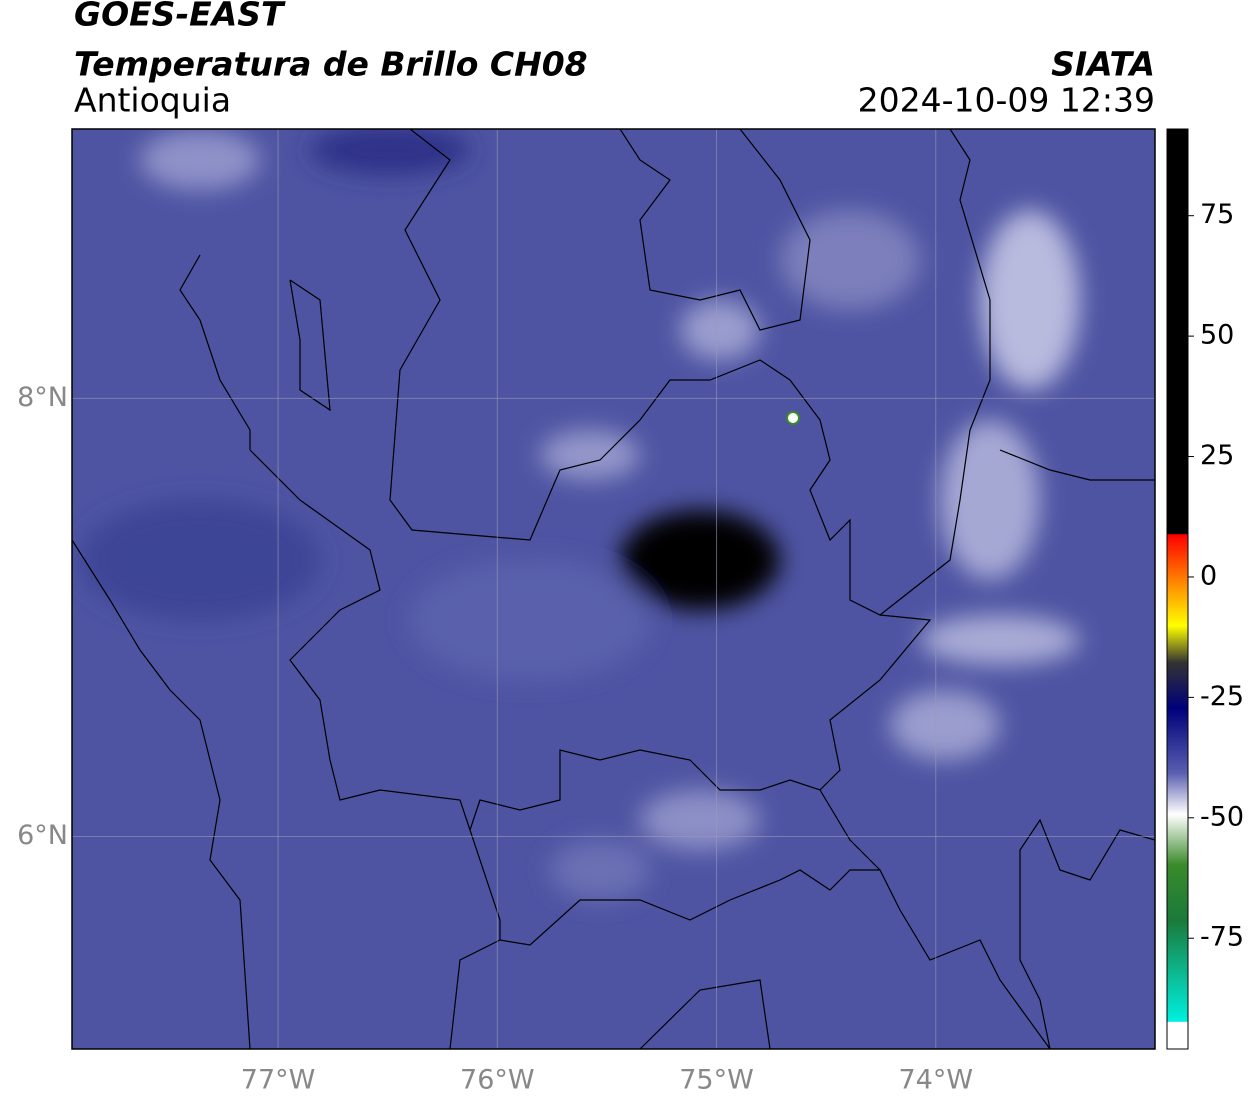  Describe the element at coordinates (152, 100) in the screenshot. I see `region: Antioquia` at that location.